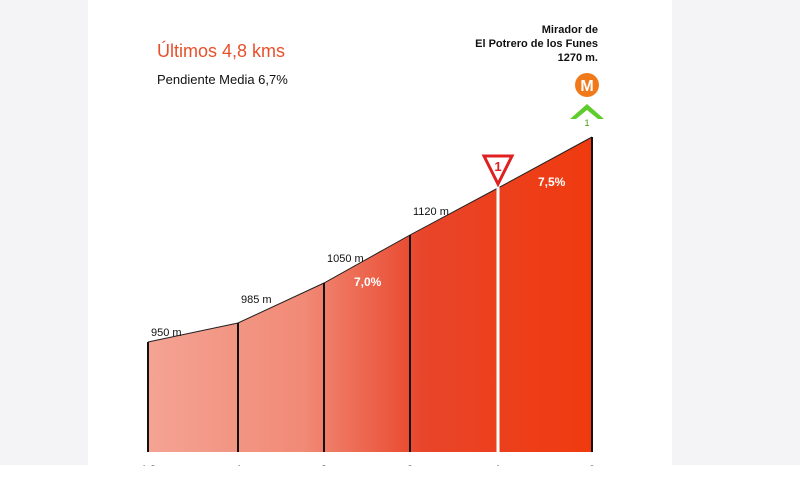  I want to click on gradient-label: 7,5%, so click(552, 182).